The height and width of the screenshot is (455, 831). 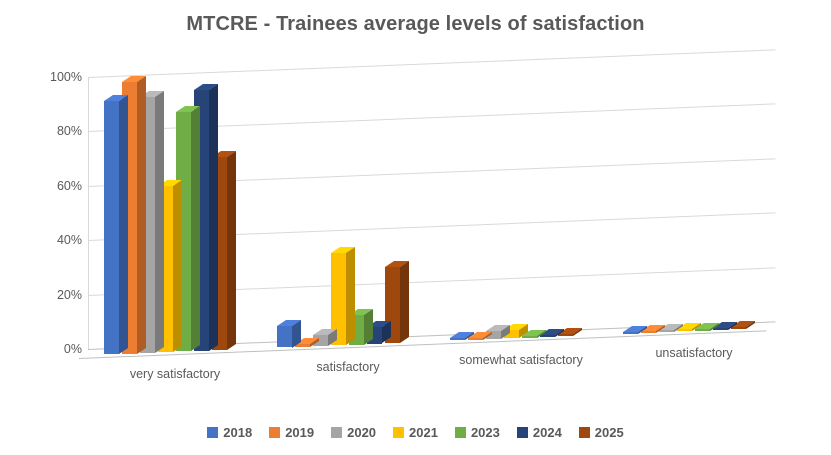 What do you see at coordinates (521, 360) in the screenshot?
I see `x-axis-category-label: somewhat satisfactory` at bounding box center [521, 360].